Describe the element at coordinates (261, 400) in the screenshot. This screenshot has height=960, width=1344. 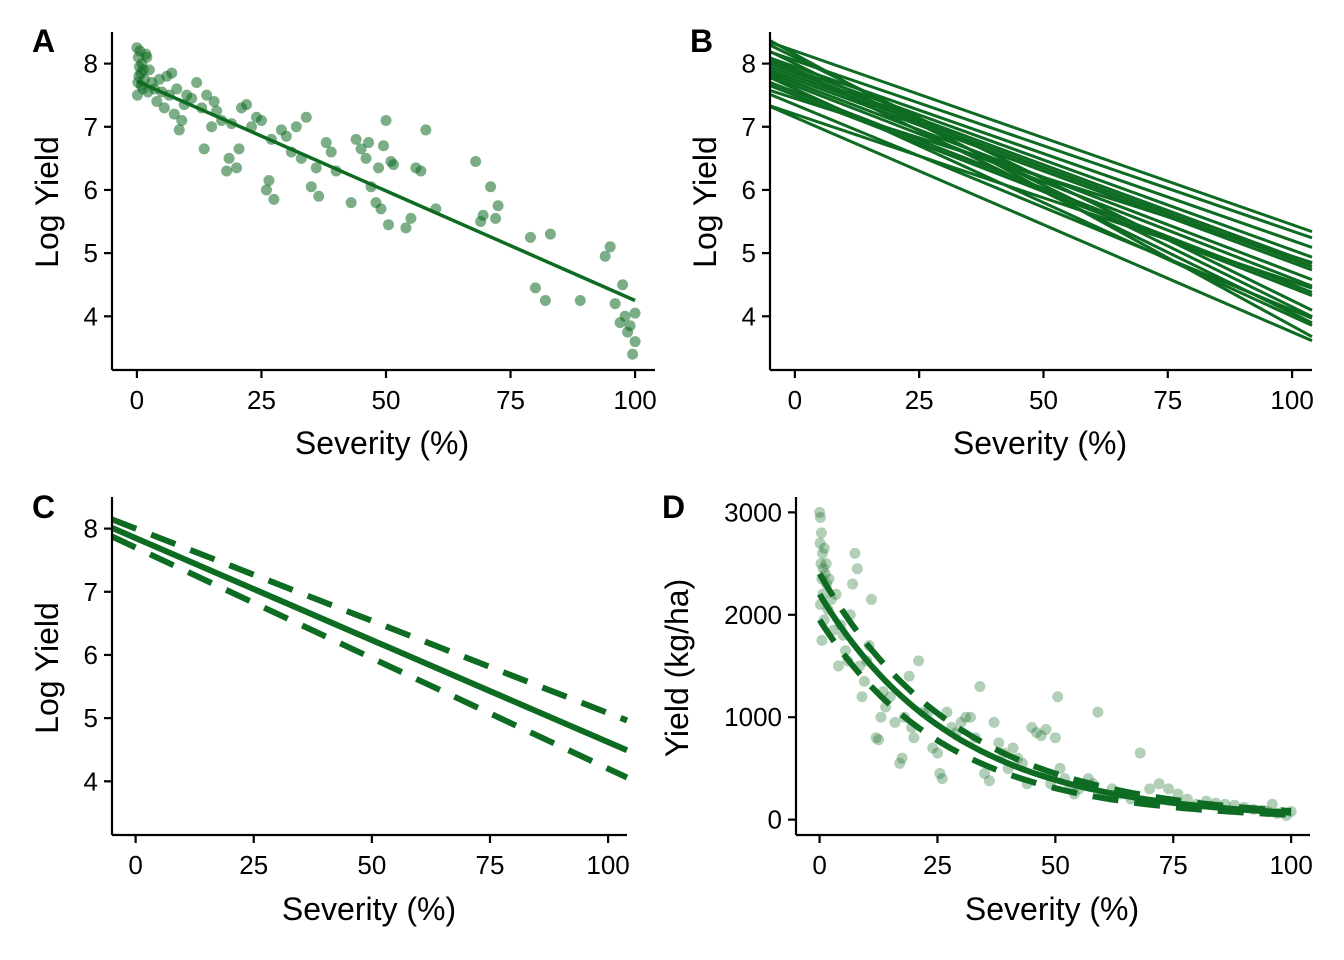
I see `panel-a-x-tick-label: 25` at that location.